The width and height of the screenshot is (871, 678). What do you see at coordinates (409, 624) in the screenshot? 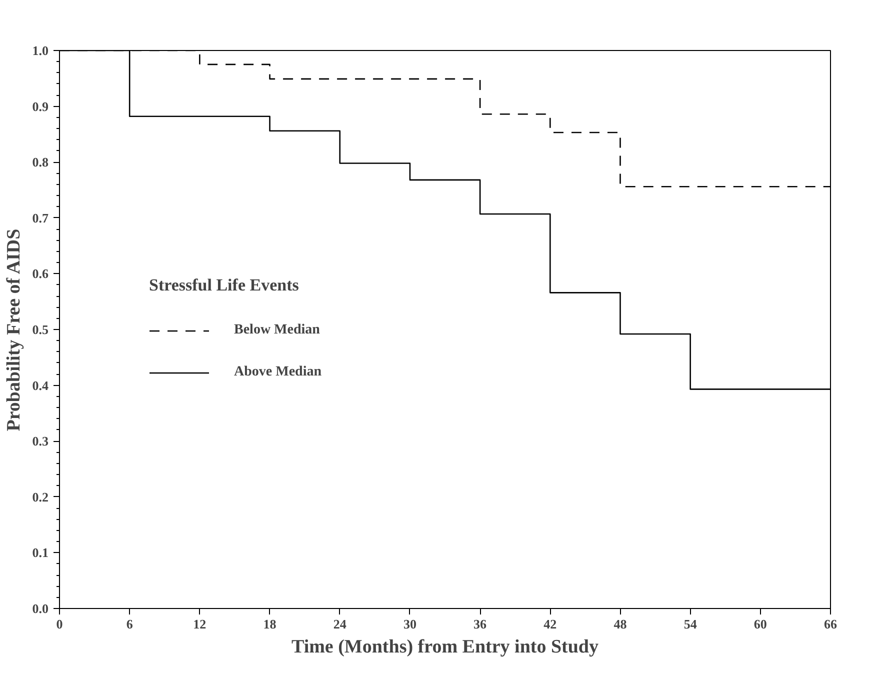
I see `x-tick-label: 30` at bounding box center [409, 624].